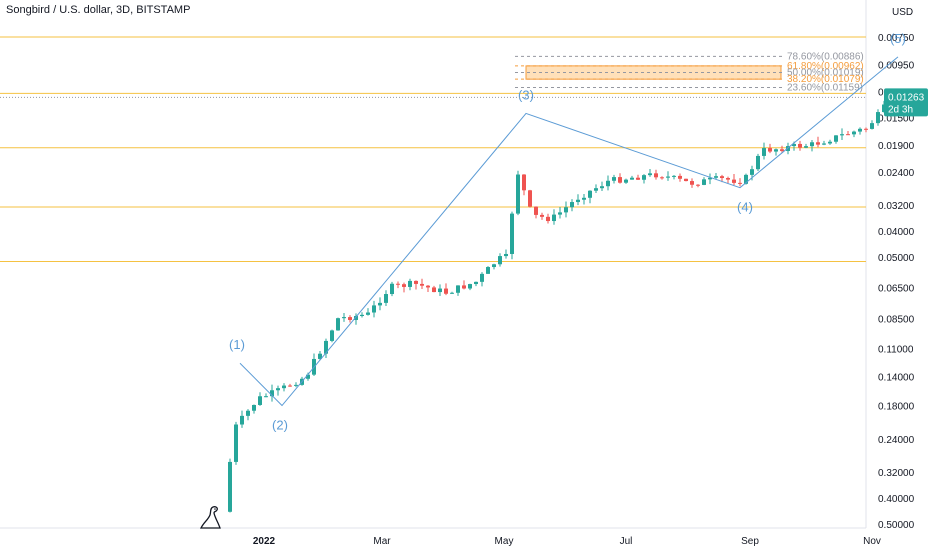 This screenshot has height=550, width=932. I want to click on price-tick-label: 0.03200, so click(896, 206).